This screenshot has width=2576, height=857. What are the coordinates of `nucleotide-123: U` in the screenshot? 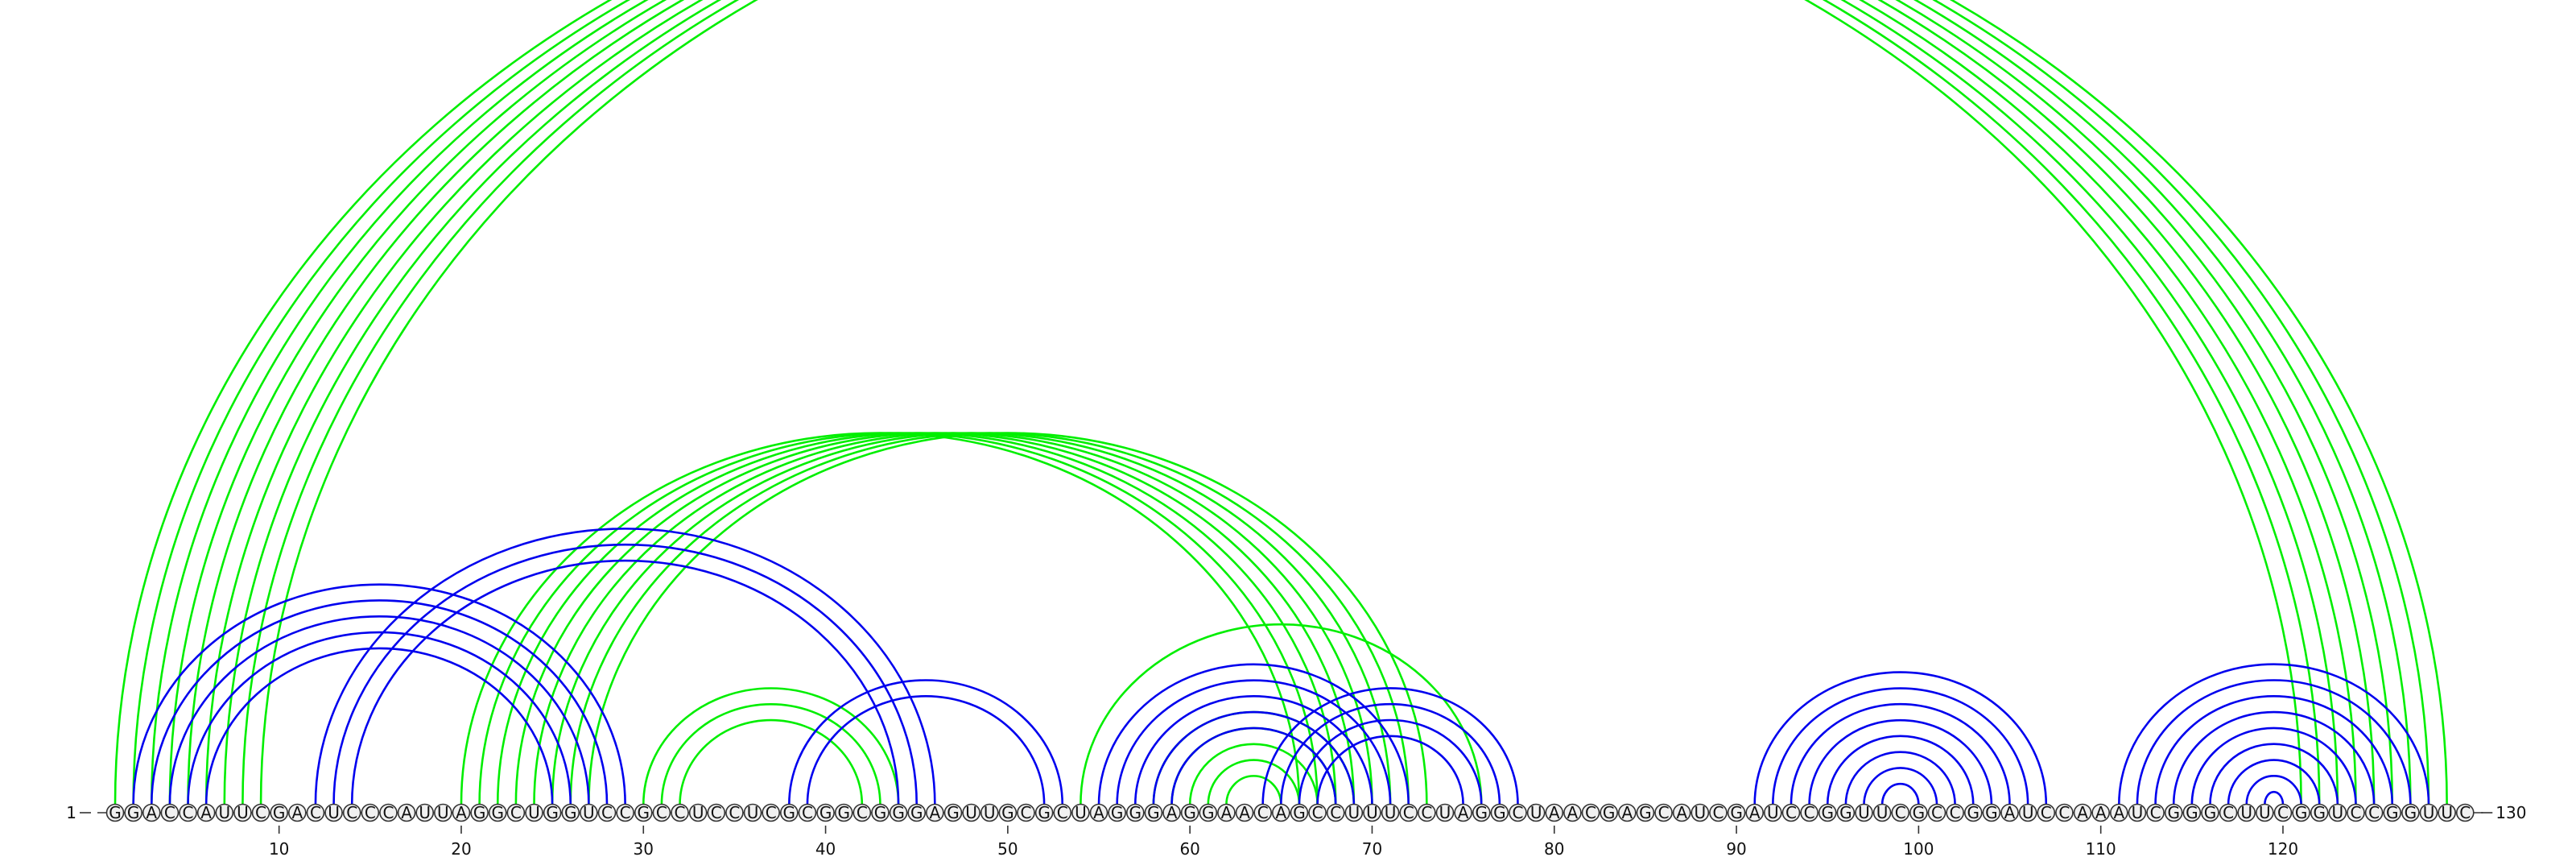 It's located at (2337, 812).